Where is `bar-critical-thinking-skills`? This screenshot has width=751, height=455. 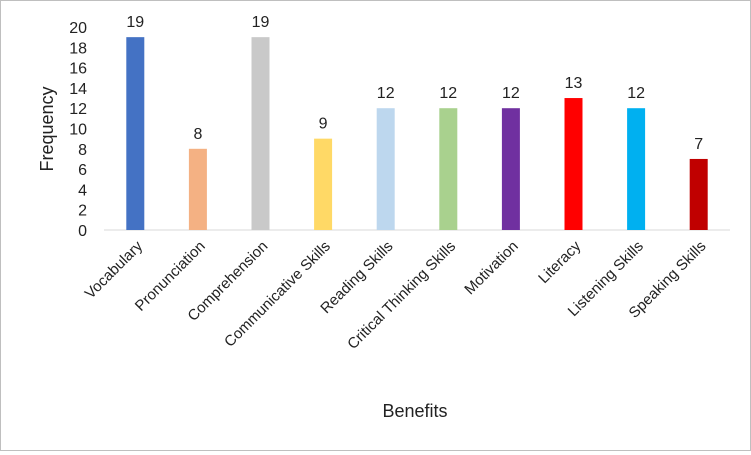
bar-critical-thinking-skills is located at coordinates (448, 169).